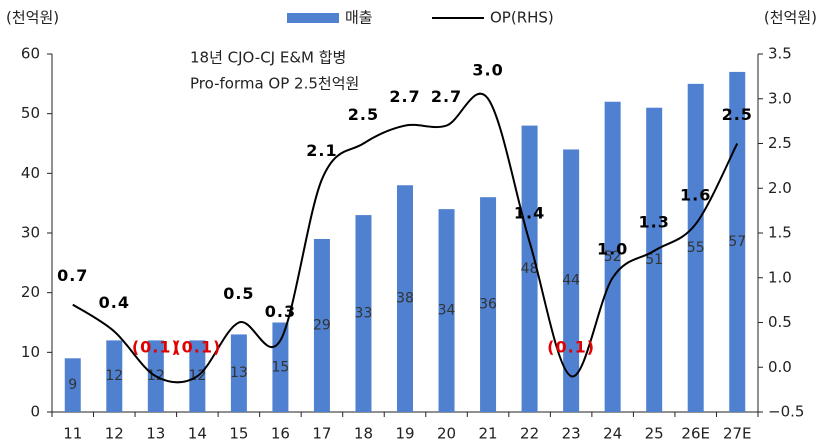 This screenshot has height=442, width=823. Describe the element at coordinates (155, 433) in the screenshot. I see `x-tick-label: 13` at that location.